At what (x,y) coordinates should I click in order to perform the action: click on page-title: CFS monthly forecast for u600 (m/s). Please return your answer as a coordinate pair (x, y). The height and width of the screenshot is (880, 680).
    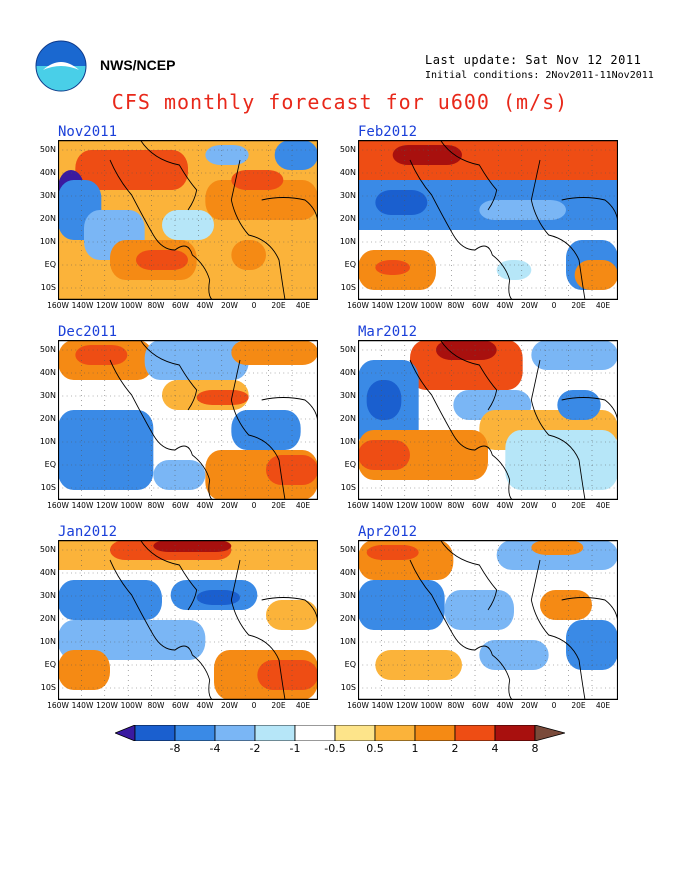
    Looking at the image, I should click on (340, 102).